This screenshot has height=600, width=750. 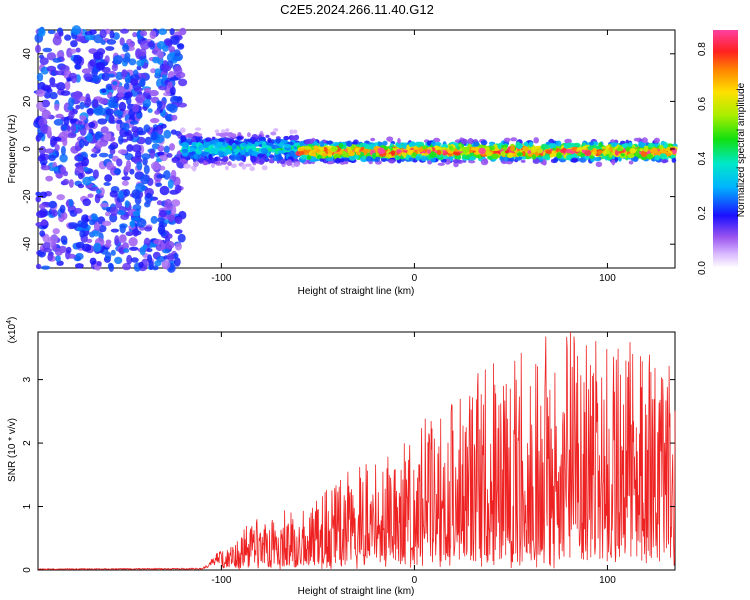 I want to click on y-tick-label: 1, so click(x=27, y=506).